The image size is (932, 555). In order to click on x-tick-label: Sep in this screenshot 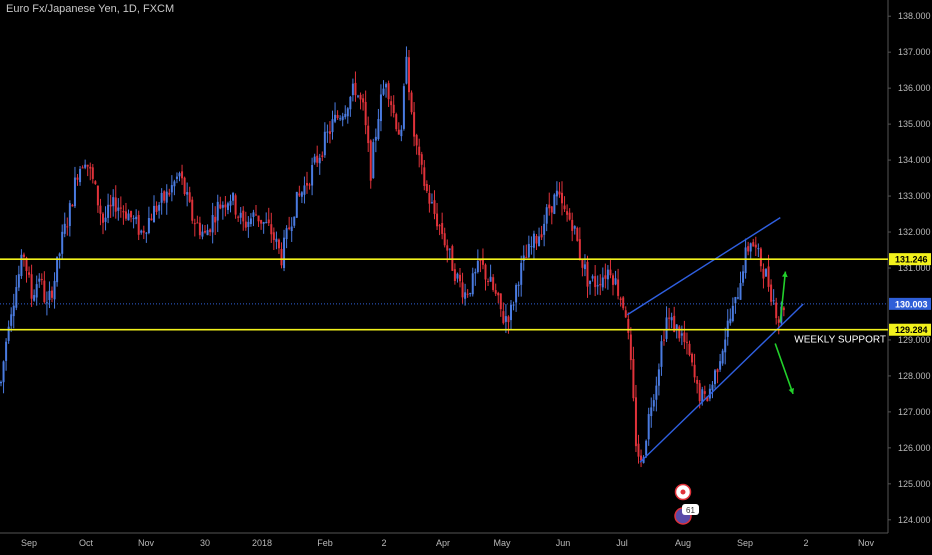, I will do `click(29, 543)`.